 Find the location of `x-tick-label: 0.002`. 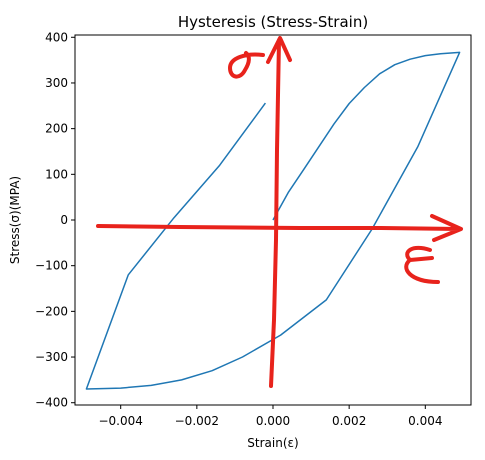

x-tick-label: 0.002 is located at coordinates (349, 421).